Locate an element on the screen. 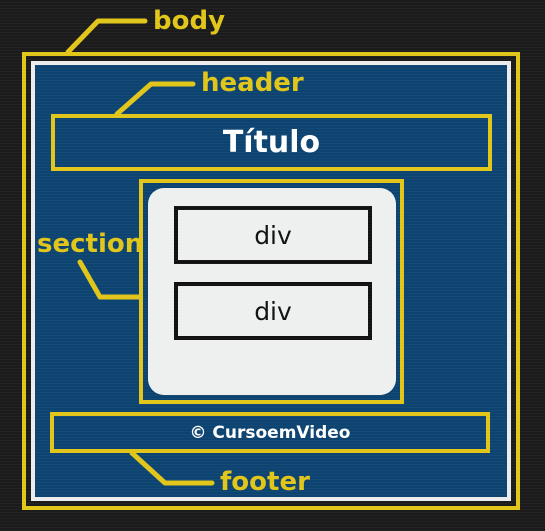  section-label: section is located at coordinates (90, 244).